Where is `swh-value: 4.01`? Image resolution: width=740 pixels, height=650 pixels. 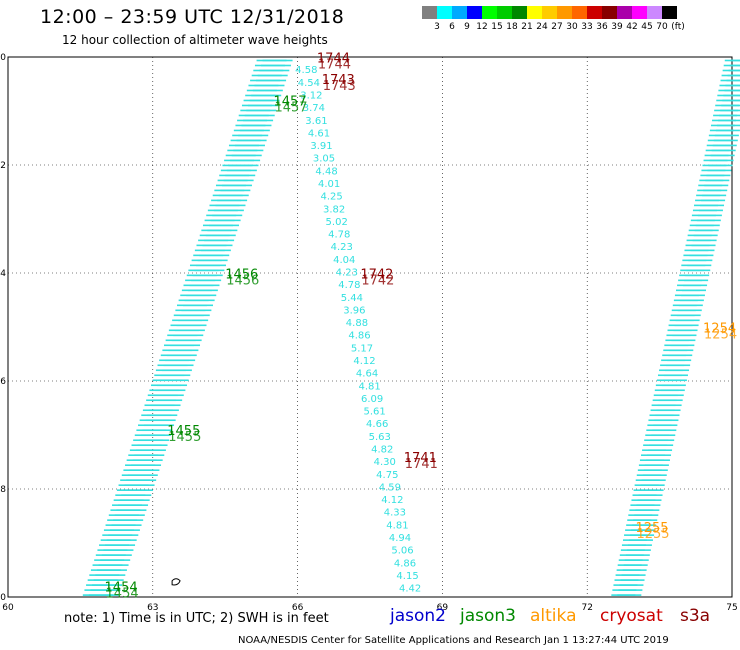
swh-value: 4.01 is located at coordinates (329, 184).